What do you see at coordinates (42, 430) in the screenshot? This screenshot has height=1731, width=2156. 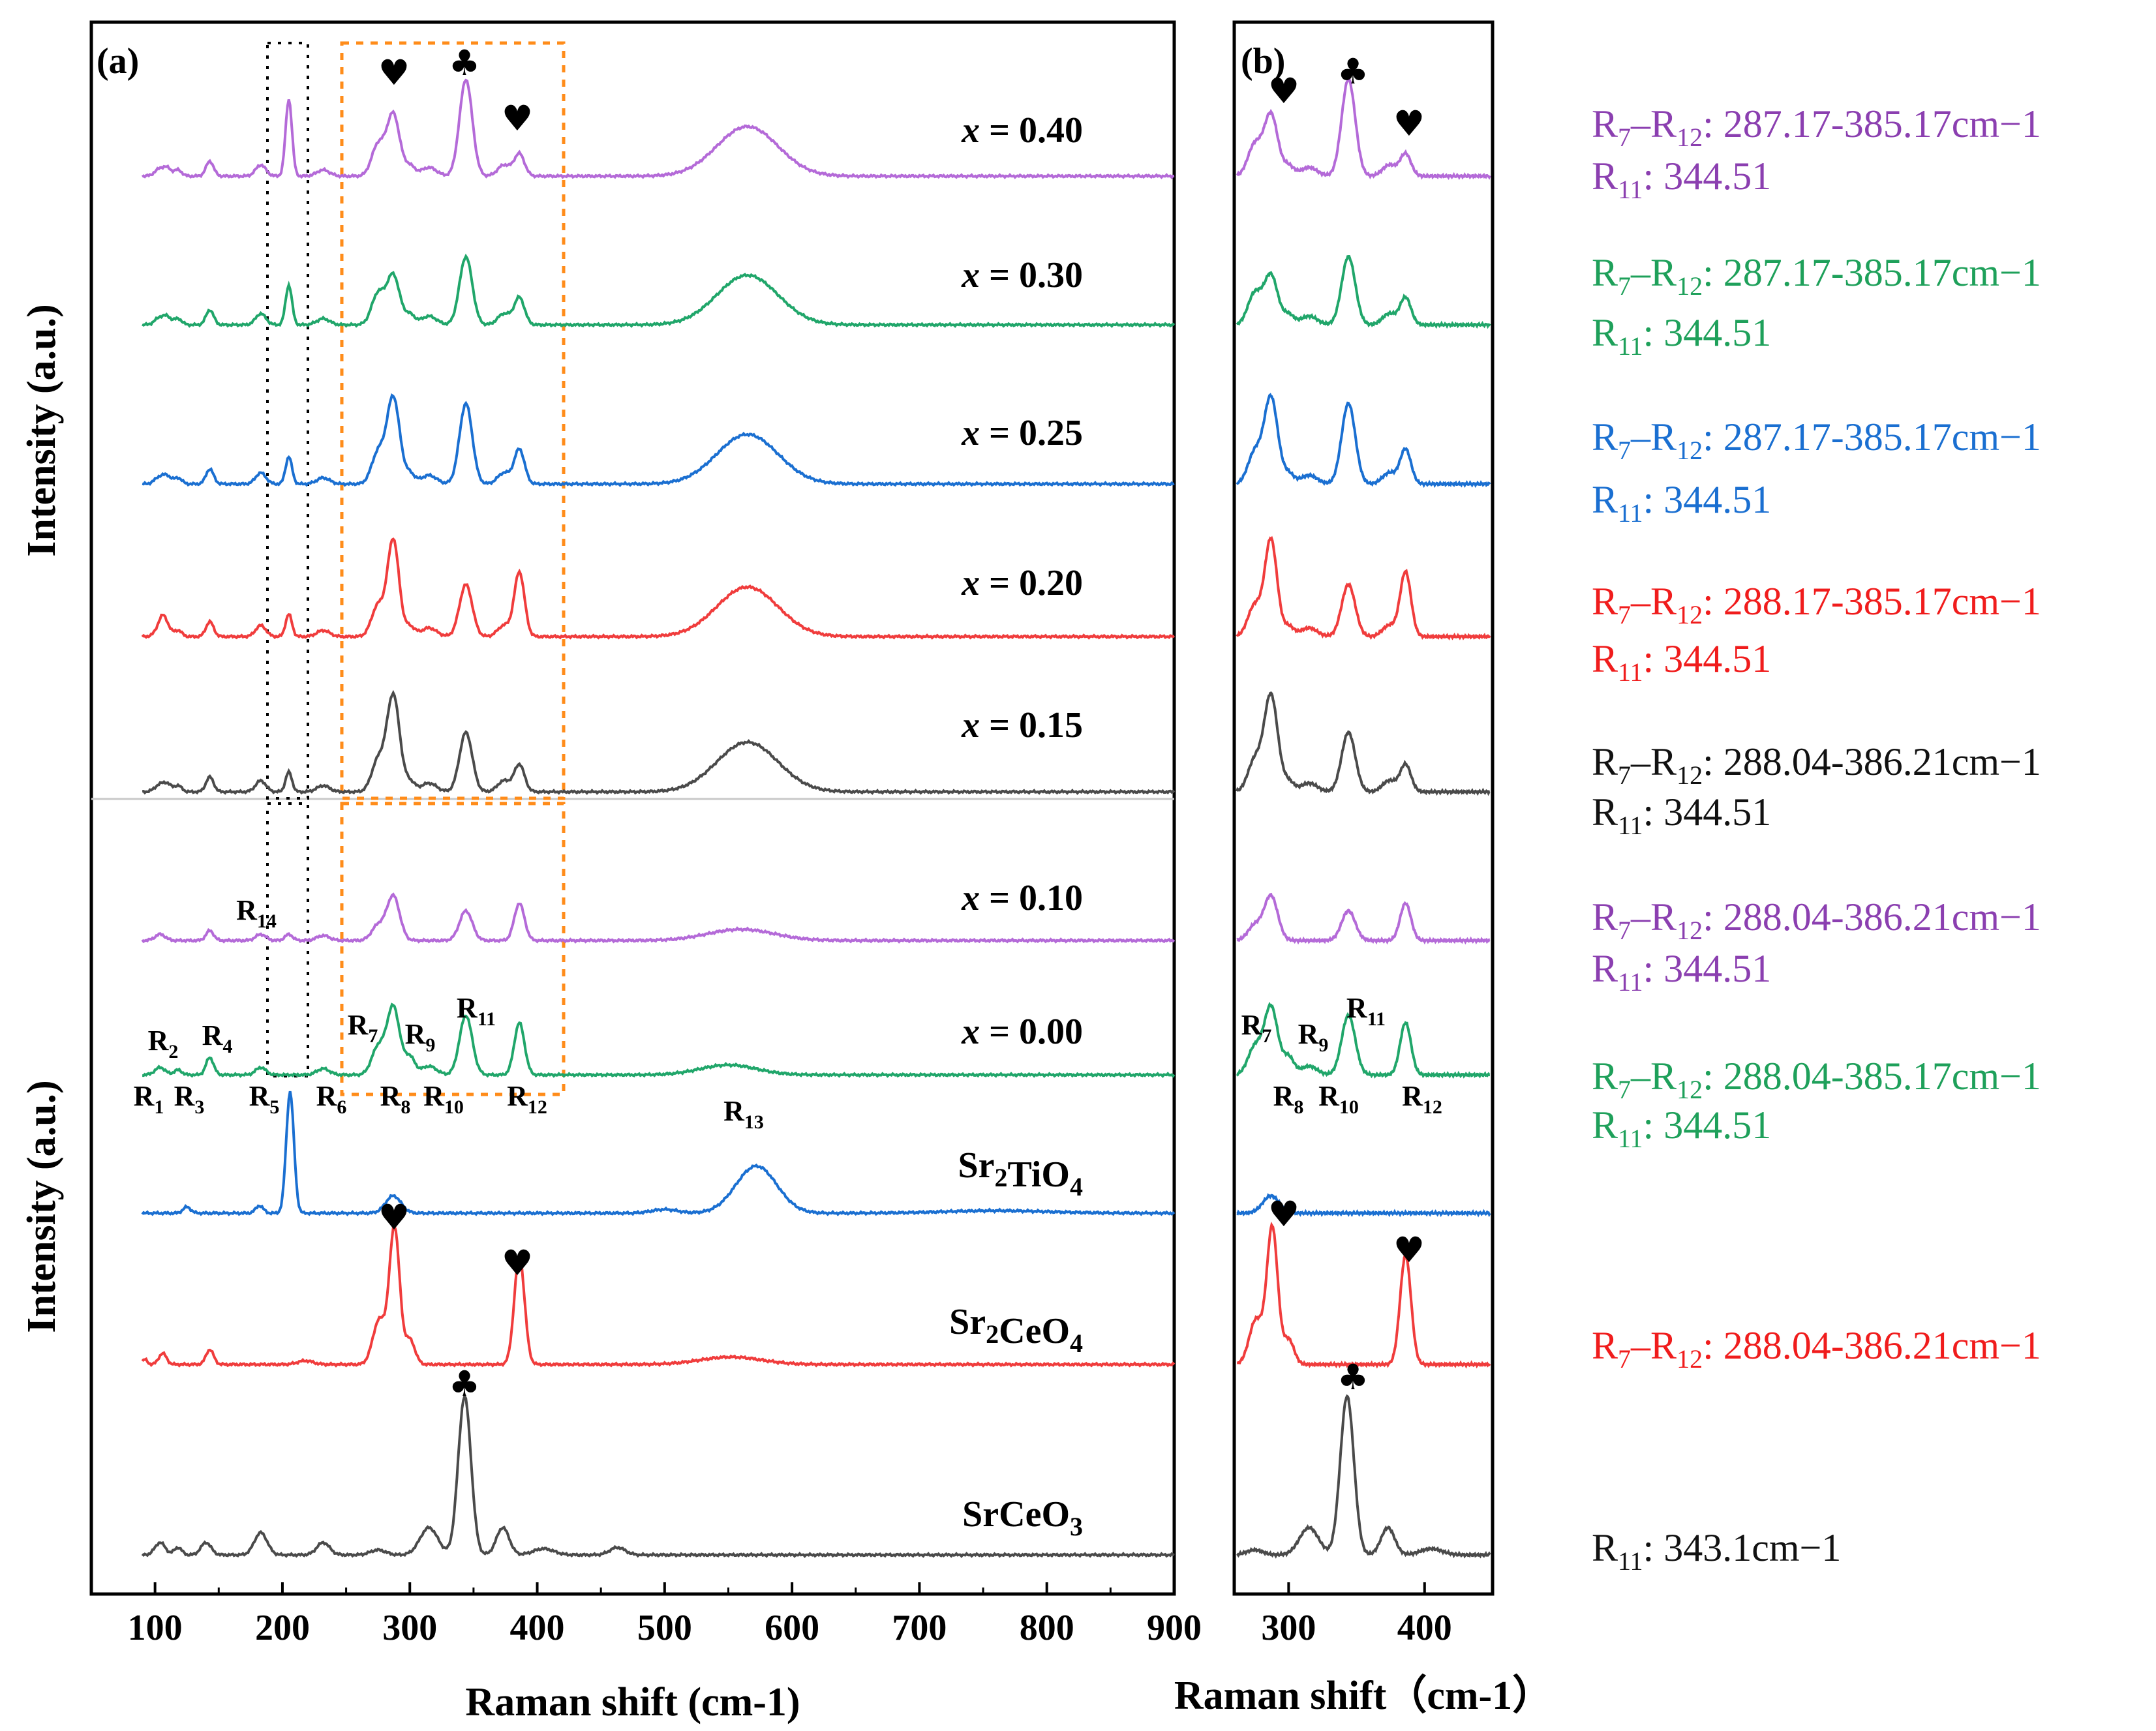 I see `y-axis-title-top: Intensity (a.u.)` at bounding box center [42, 430].